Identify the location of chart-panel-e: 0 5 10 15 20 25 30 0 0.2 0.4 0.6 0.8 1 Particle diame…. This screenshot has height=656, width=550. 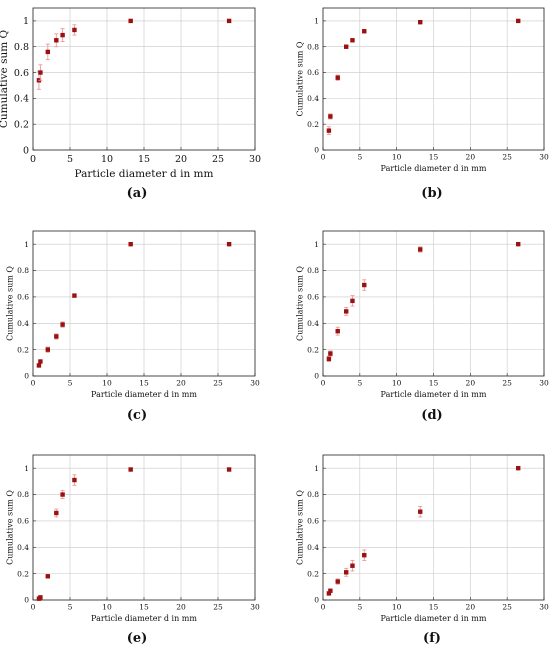
(133, 550).